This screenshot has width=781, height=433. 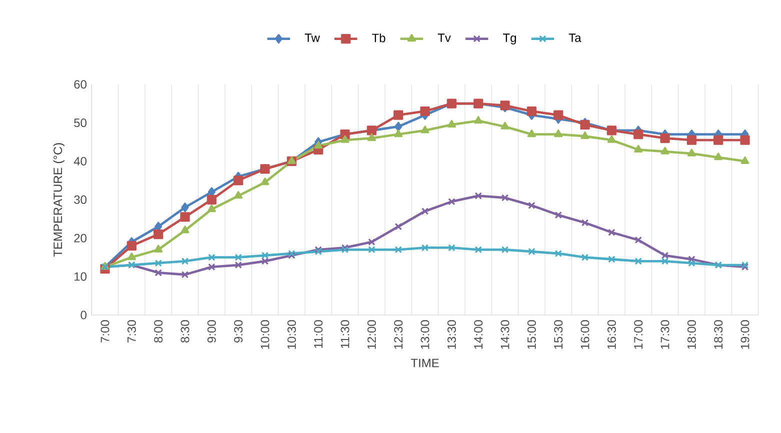 I want to click on legend-label: Tv, so click(x=444, y=38).